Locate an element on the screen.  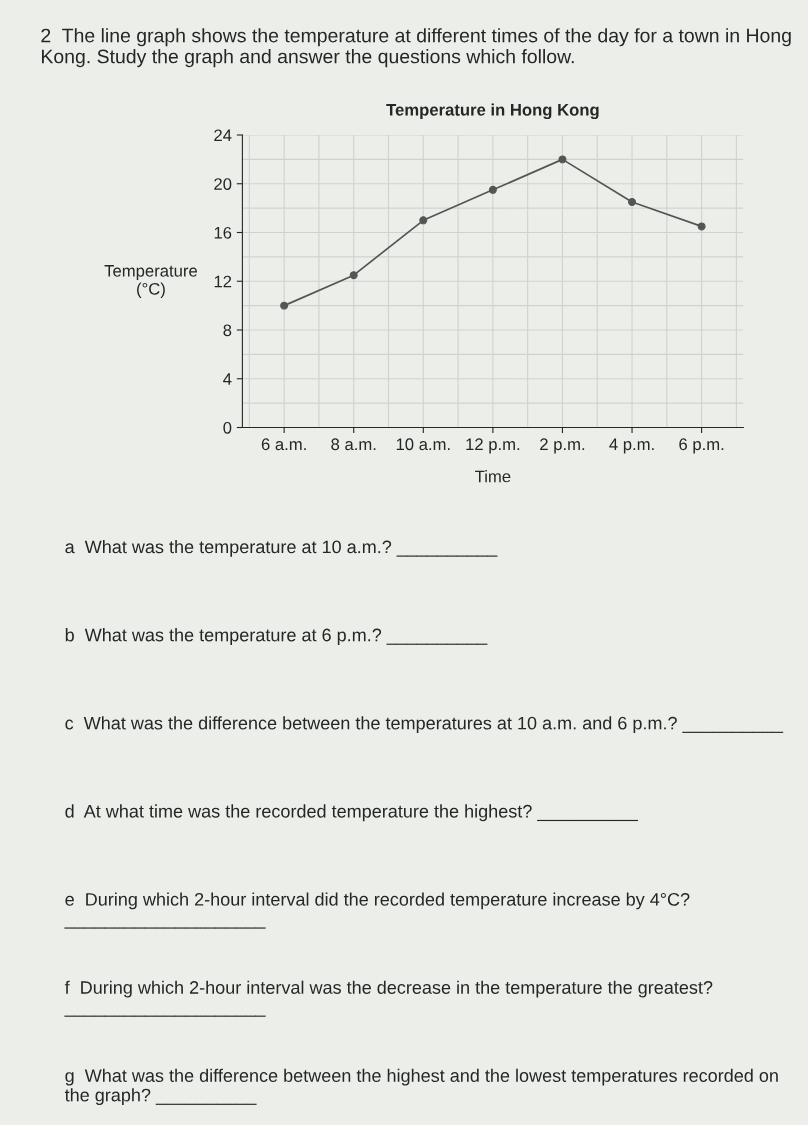
y-tick-label: 24 is located at coordinates (223, 135).